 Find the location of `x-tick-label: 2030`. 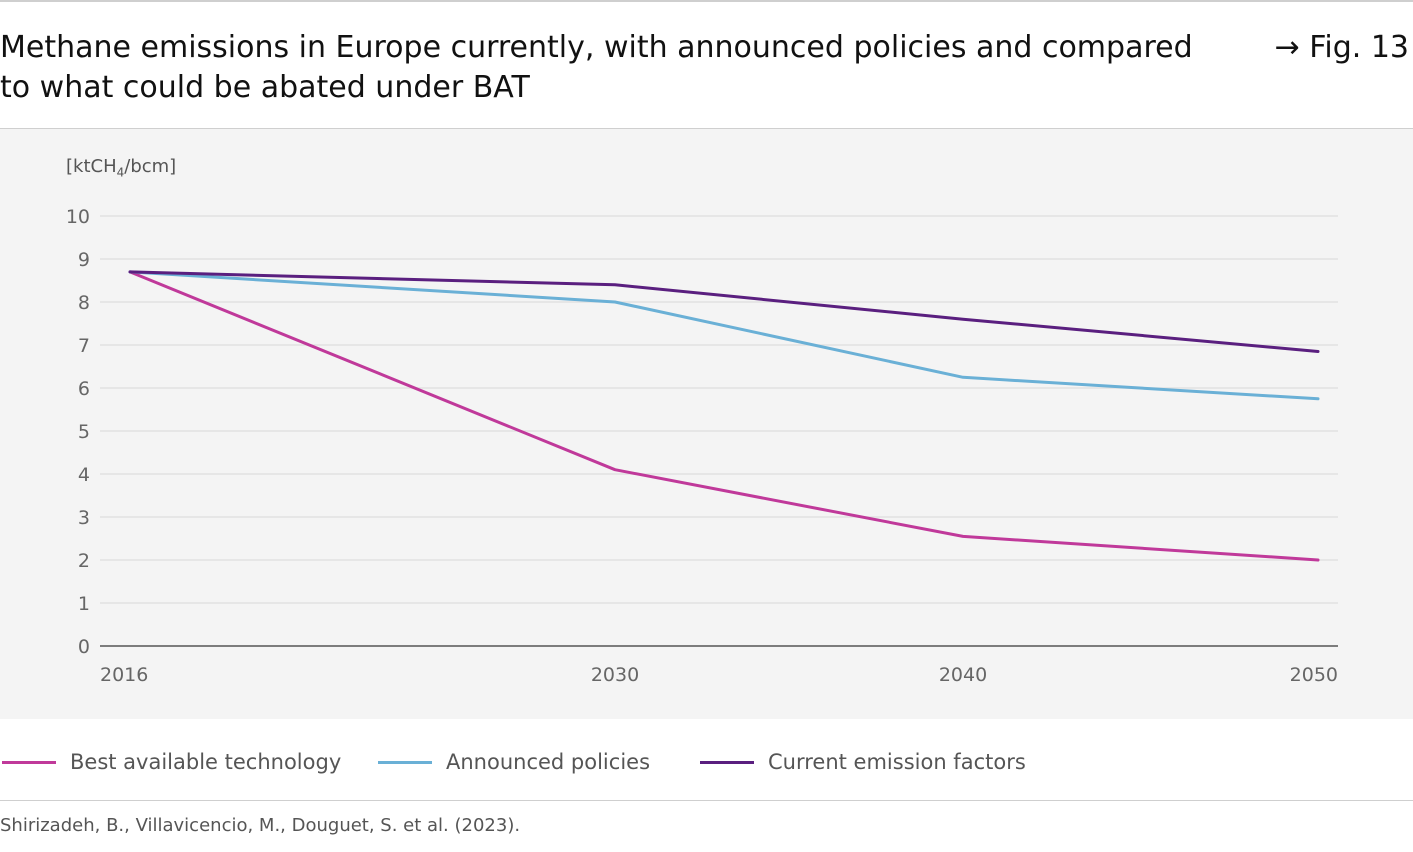

x-tick-label: 2030 is located at coordinates (615, 675).